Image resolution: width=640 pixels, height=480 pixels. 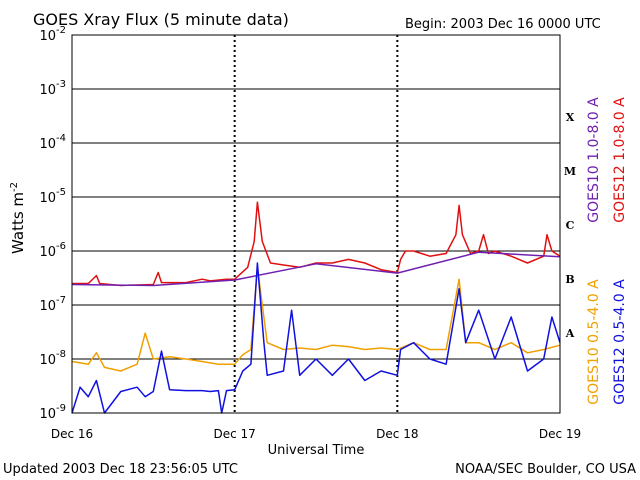 What do you see at coordinates (570, 117) in the screenshot?
I see `flare-class-label: X` at bounding box center [570, 117].